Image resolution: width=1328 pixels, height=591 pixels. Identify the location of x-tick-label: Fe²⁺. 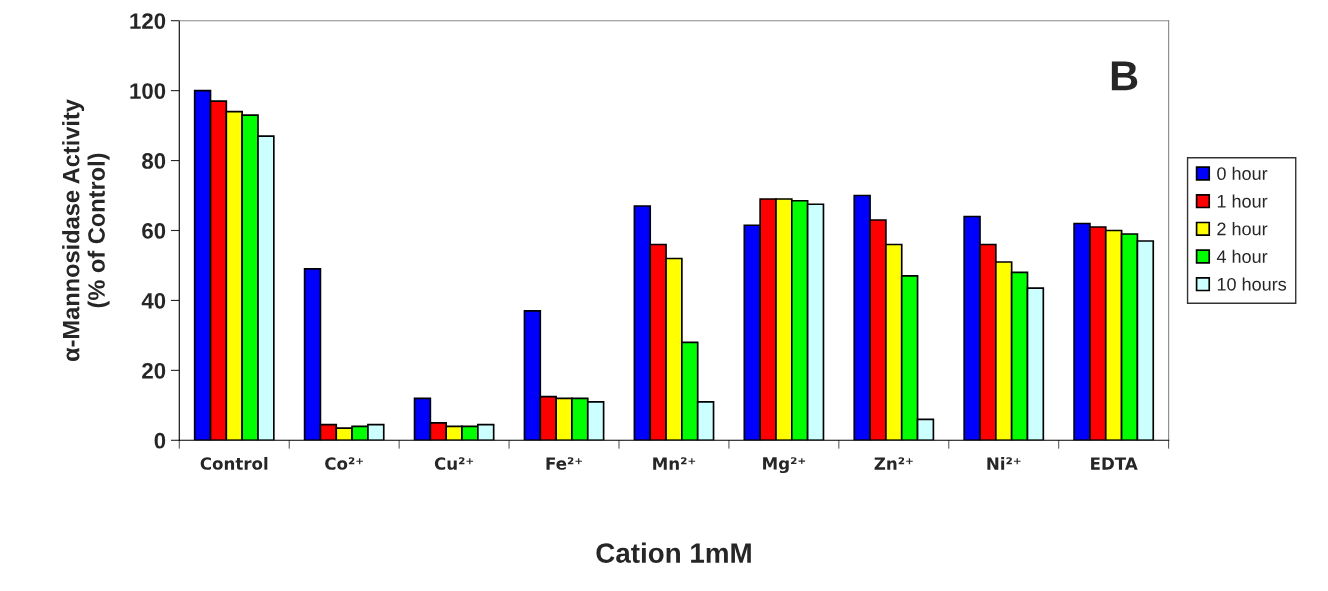
(564, 463).